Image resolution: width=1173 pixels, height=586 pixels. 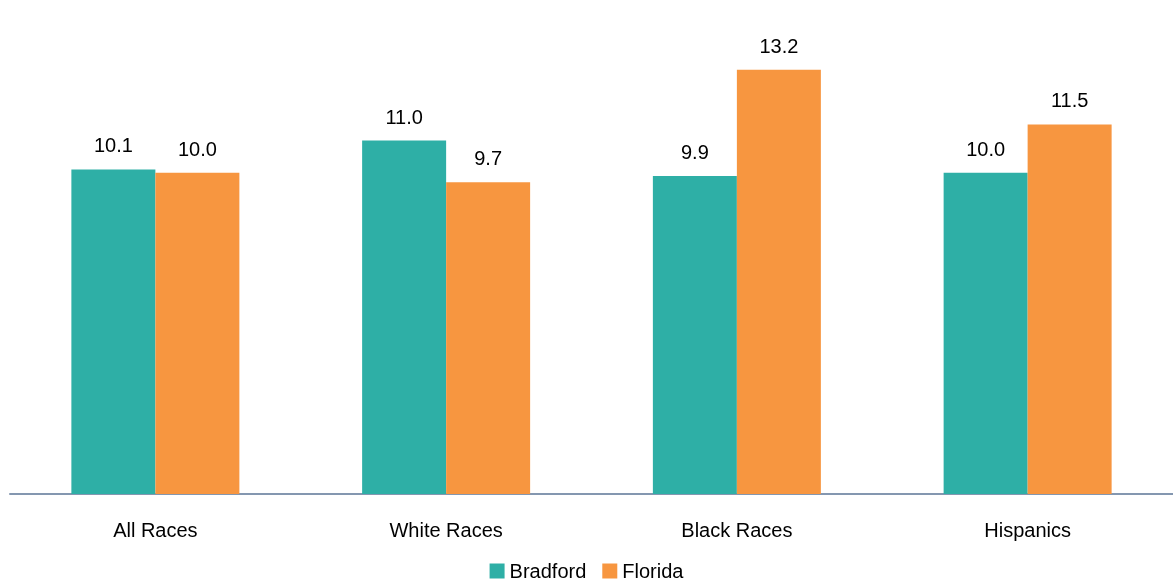 What do you see at coordinates (113, 145) in the screenshot?
I see `data-label: 10.1` at bounding box center [113, 145].